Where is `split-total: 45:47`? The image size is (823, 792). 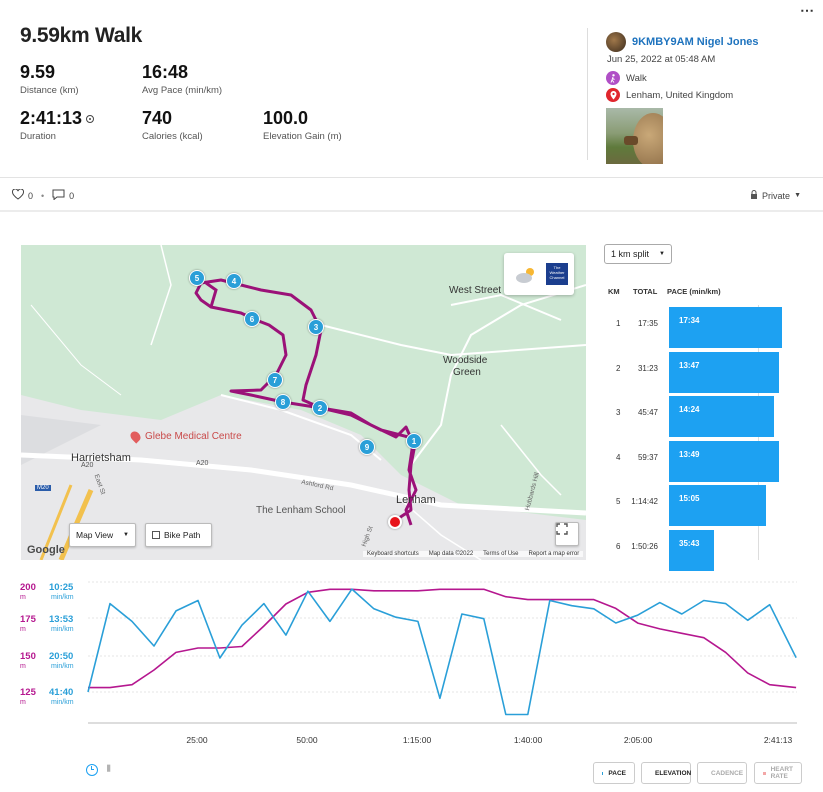 split-total: 45:47 is located at coordinates (647, 412).